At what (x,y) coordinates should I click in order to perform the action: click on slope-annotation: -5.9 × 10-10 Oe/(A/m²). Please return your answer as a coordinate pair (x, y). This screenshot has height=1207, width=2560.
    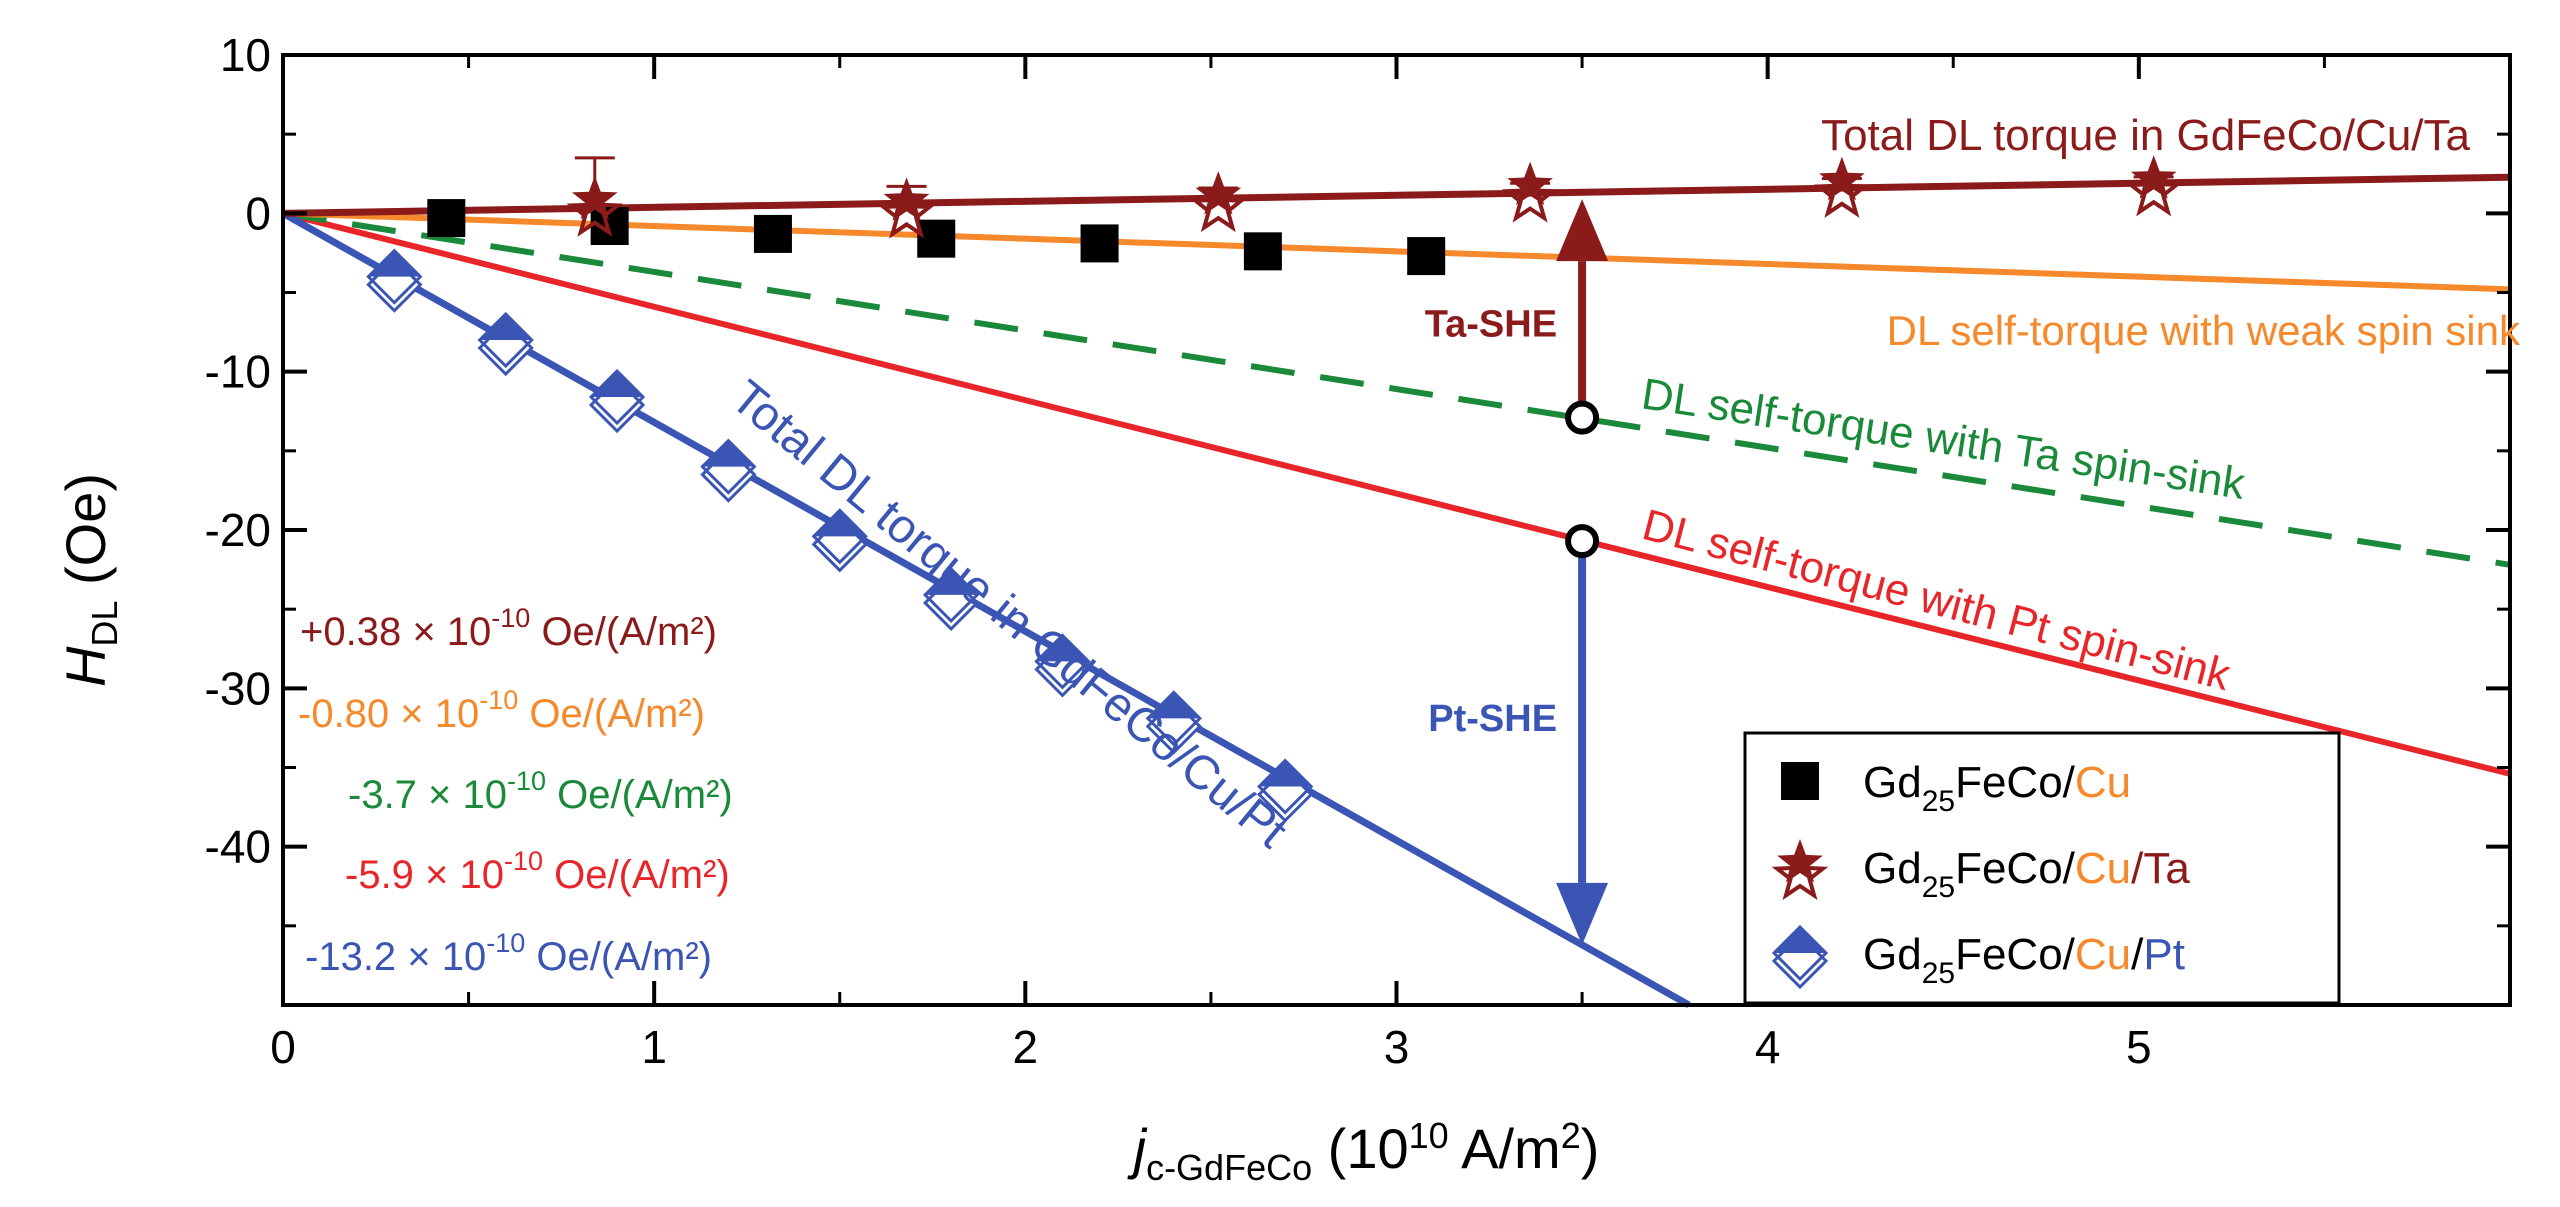
    Looking at the image, I should click on (537, 871).